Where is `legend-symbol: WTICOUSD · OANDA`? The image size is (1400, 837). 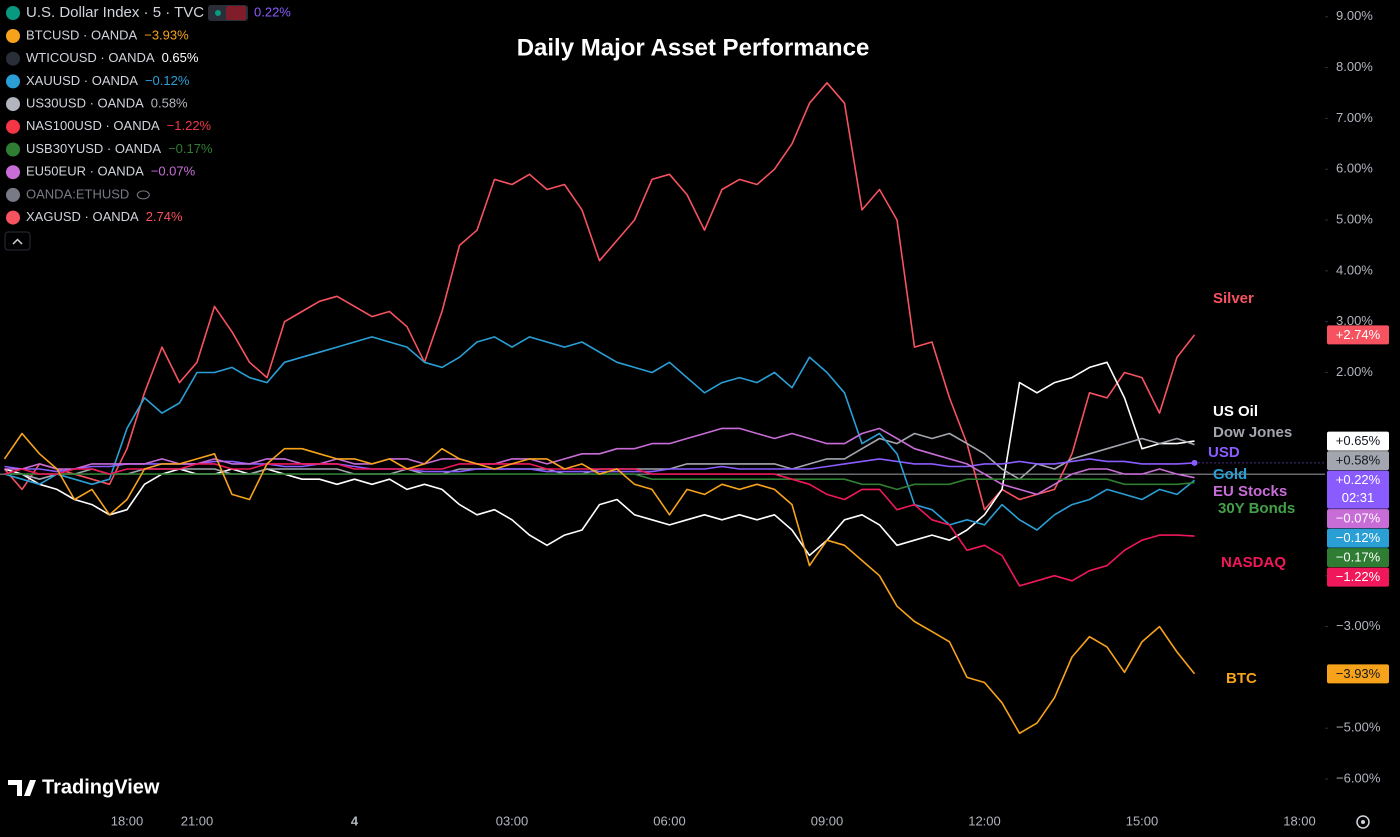
legend-symbol: WTICOUSD · OANDA is located at coordinates (90, 57).